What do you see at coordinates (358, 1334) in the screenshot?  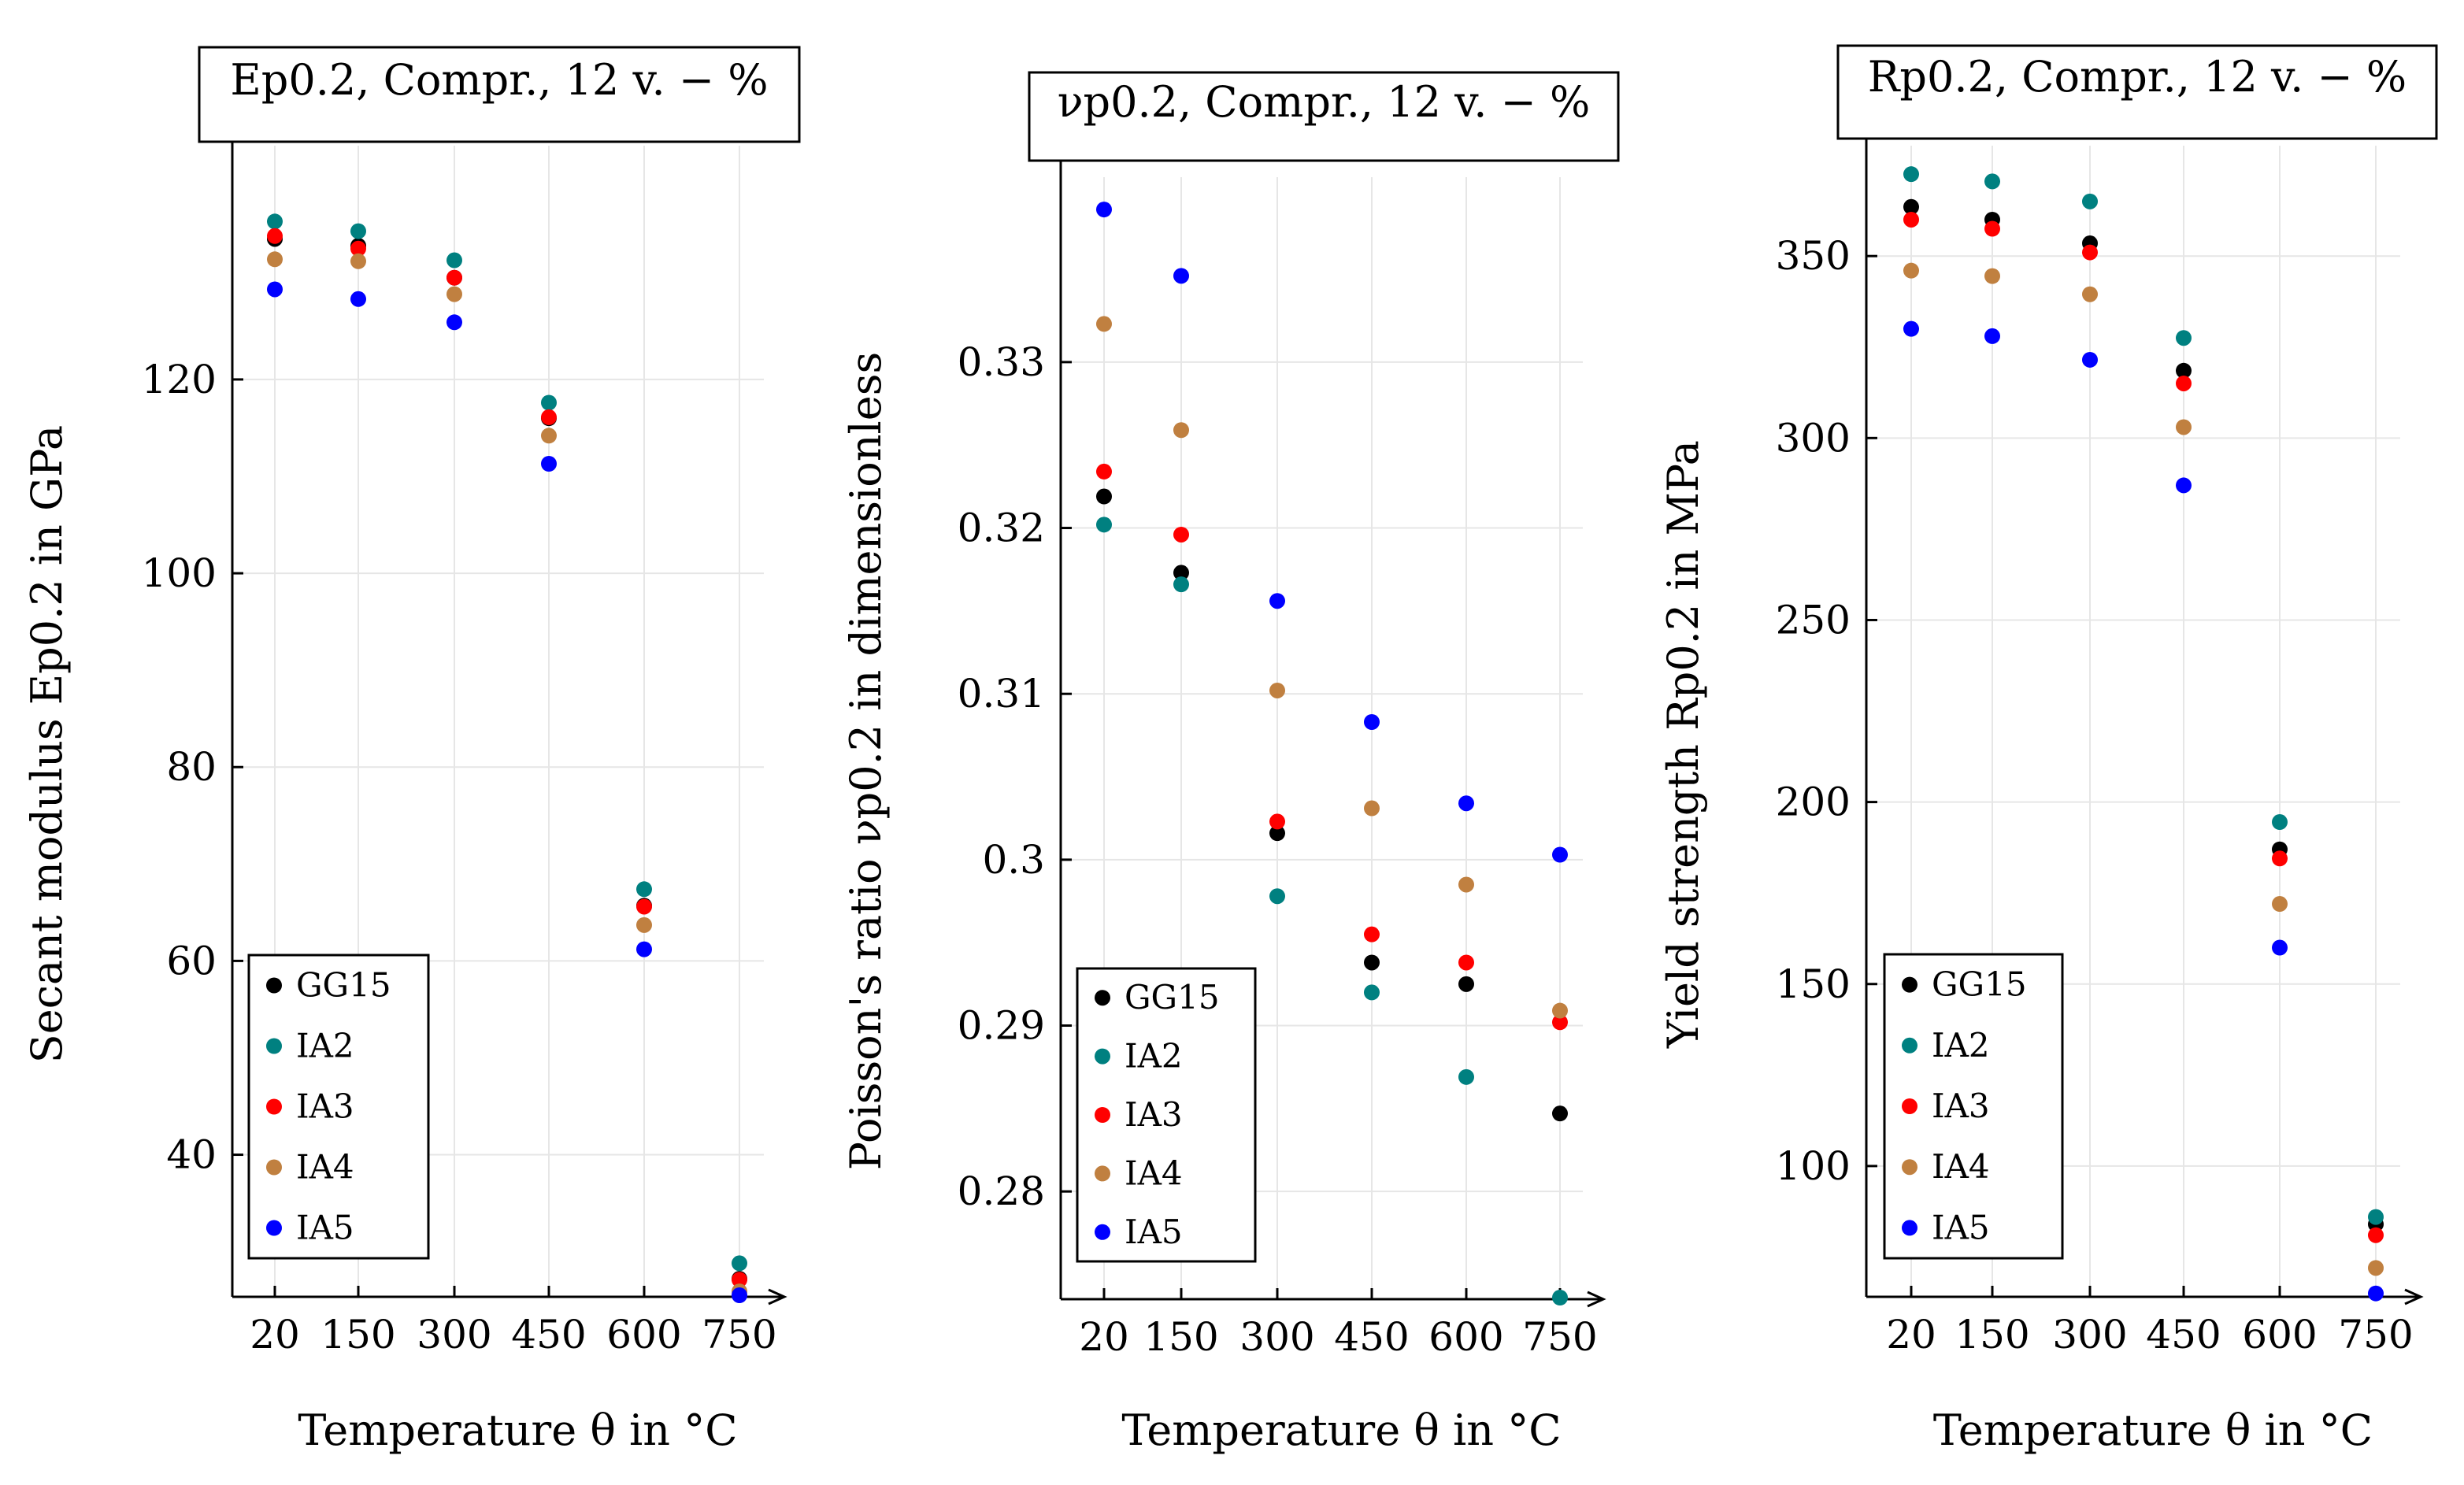 I see `x-tick-label: 150` at bounding box center [358, 1334].